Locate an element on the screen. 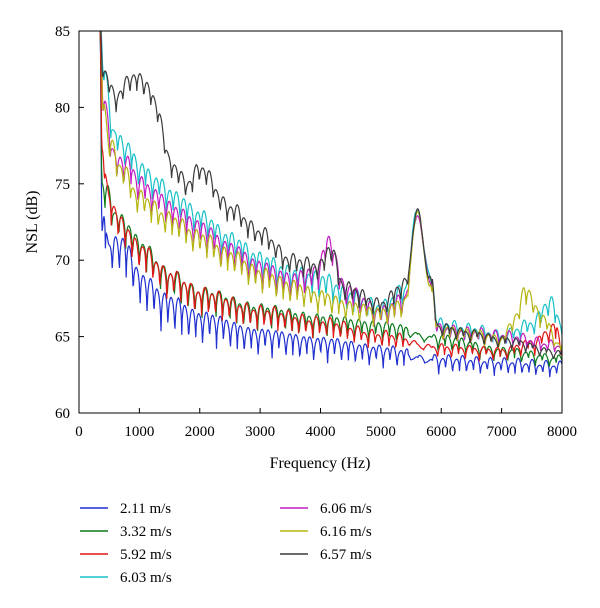  y-tick-label: 65 is located at coordinates (62, 338).